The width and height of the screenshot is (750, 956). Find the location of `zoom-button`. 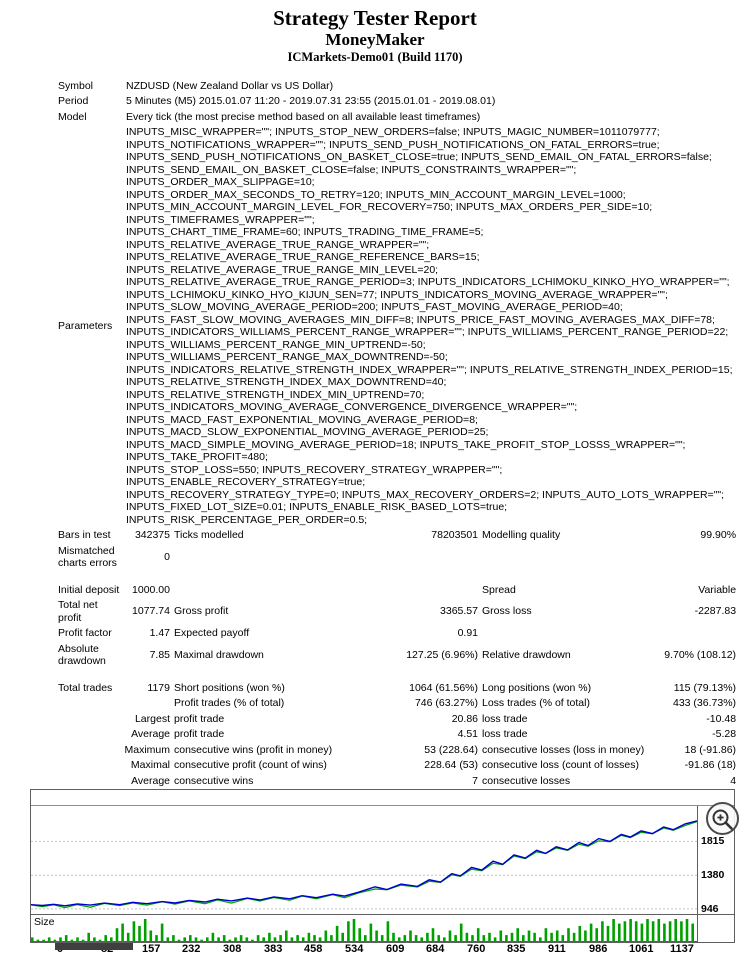

zoom-button is located at coordinates (722, 818).